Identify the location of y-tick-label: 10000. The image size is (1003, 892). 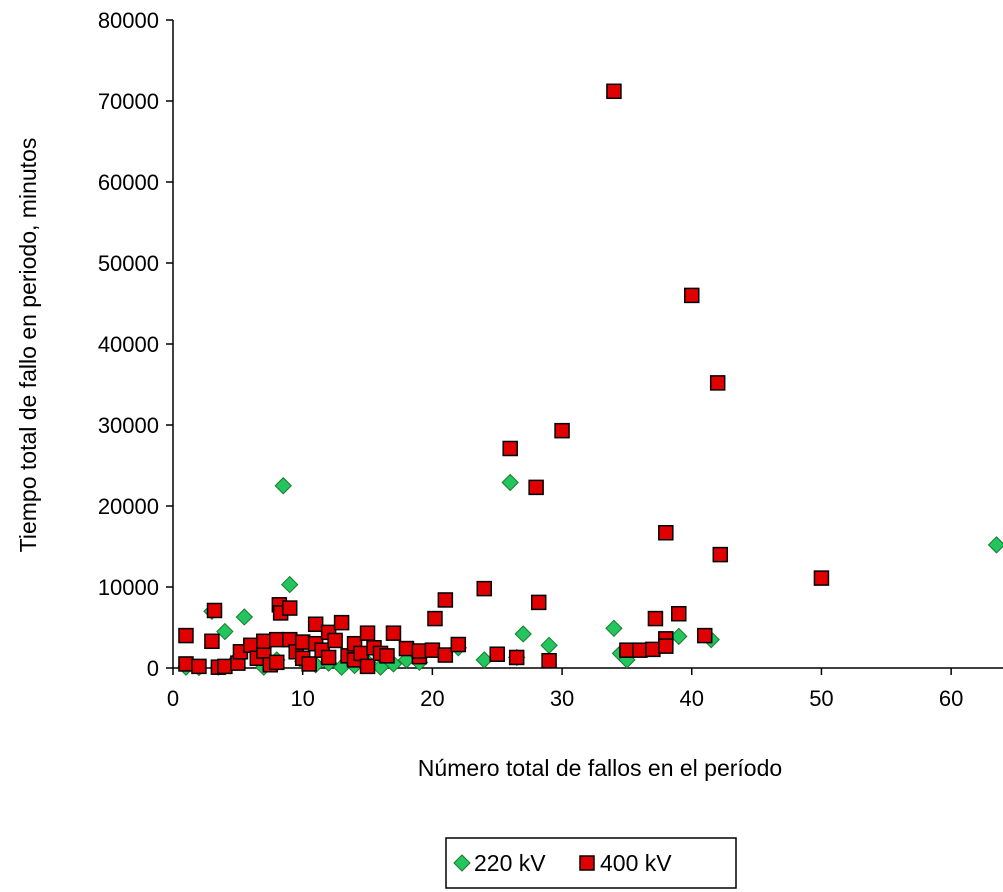
(128, 587).